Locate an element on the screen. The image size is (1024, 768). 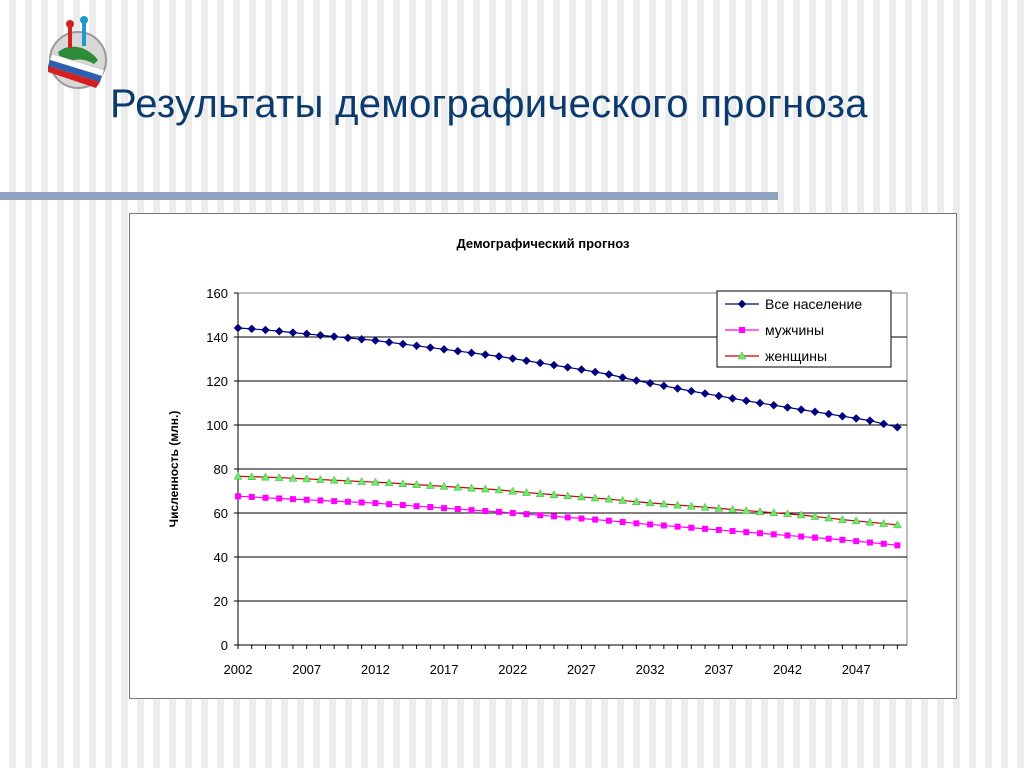
y-tick-label: 80 is located at coordinates (221, 469).